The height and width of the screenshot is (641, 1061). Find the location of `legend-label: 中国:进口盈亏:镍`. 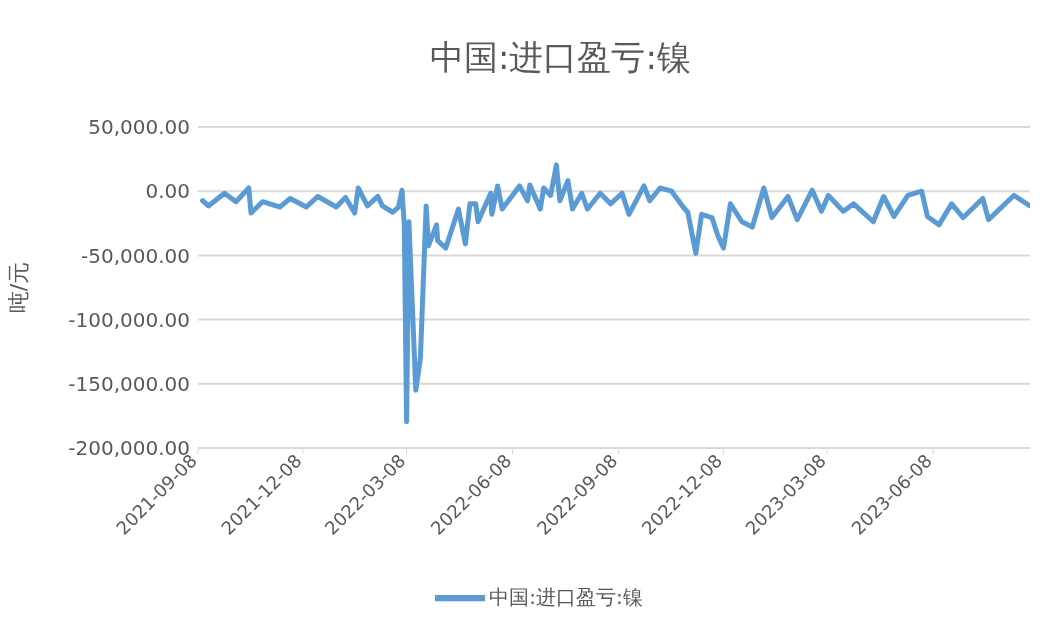

legend-label: 中国:进口盈亏:镍 is located at coordinates (566, 596).